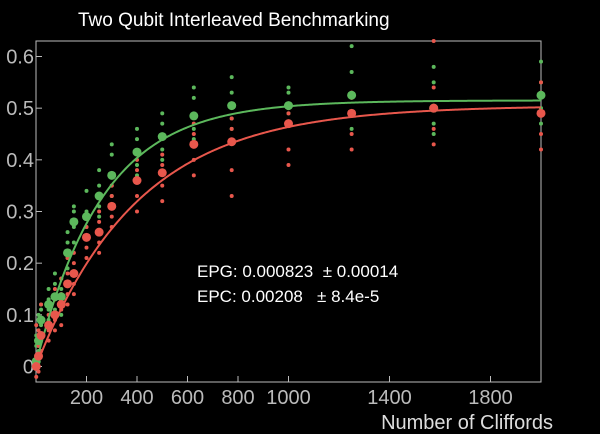  Describe the element at coordinates (136, 398) in the screenshot. I see `x-tick-label: 400` at that location.